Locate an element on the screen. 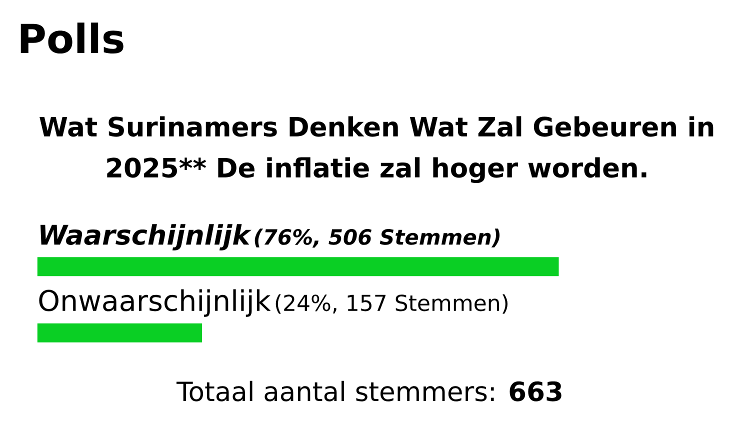  data-label: (24%, 157 Stemmen) is located at coordinates (392, 304).